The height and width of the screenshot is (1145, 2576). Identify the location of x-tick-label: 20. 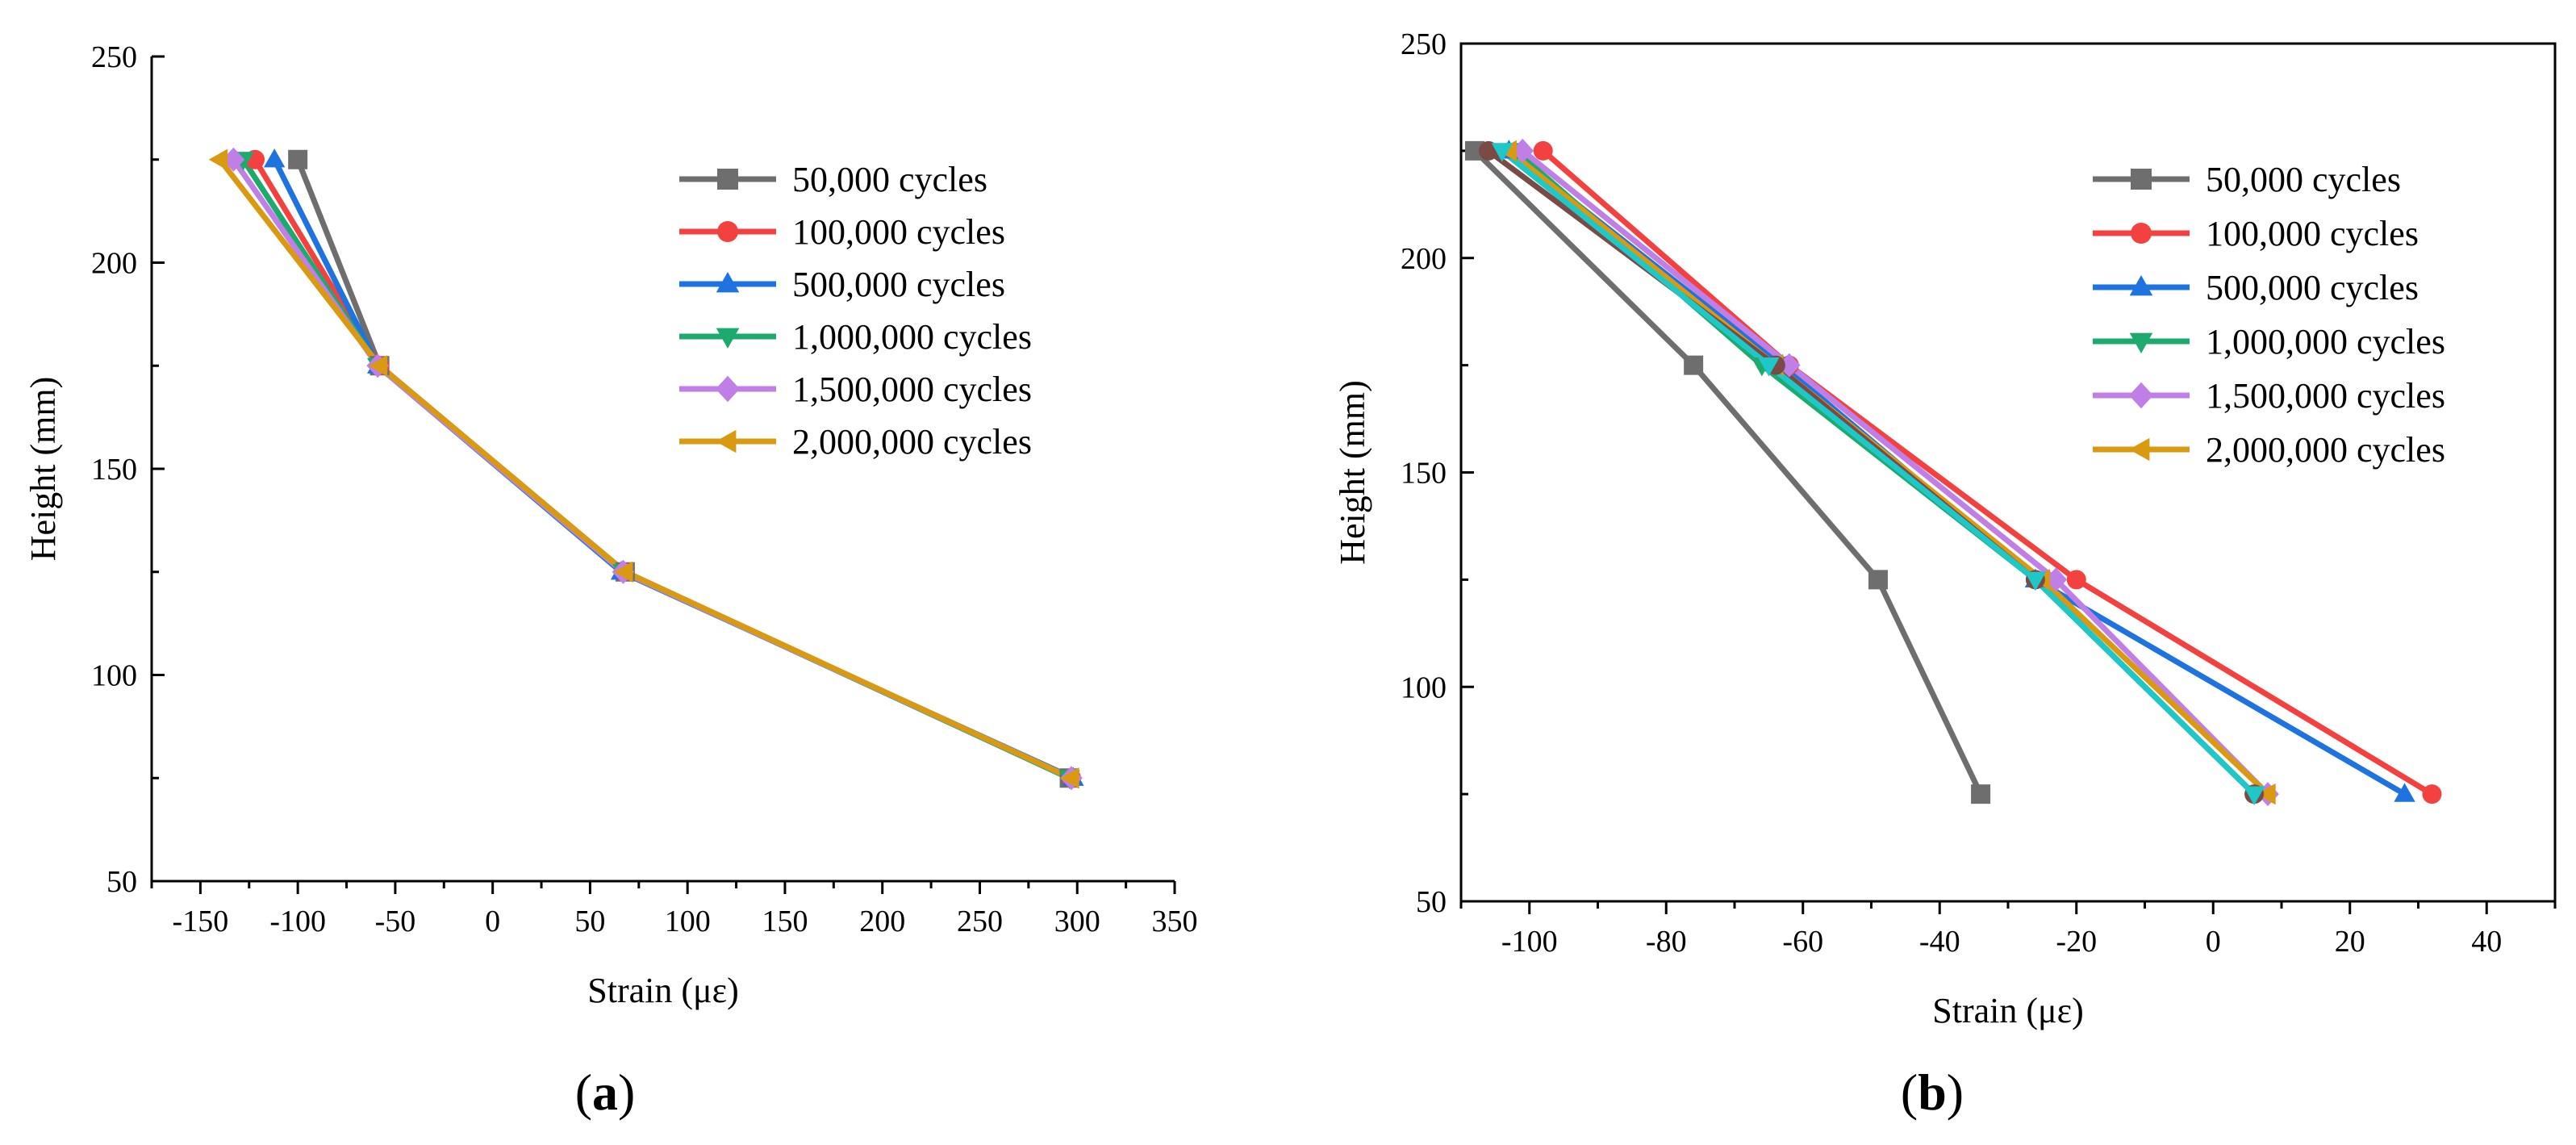
(2350, 942).